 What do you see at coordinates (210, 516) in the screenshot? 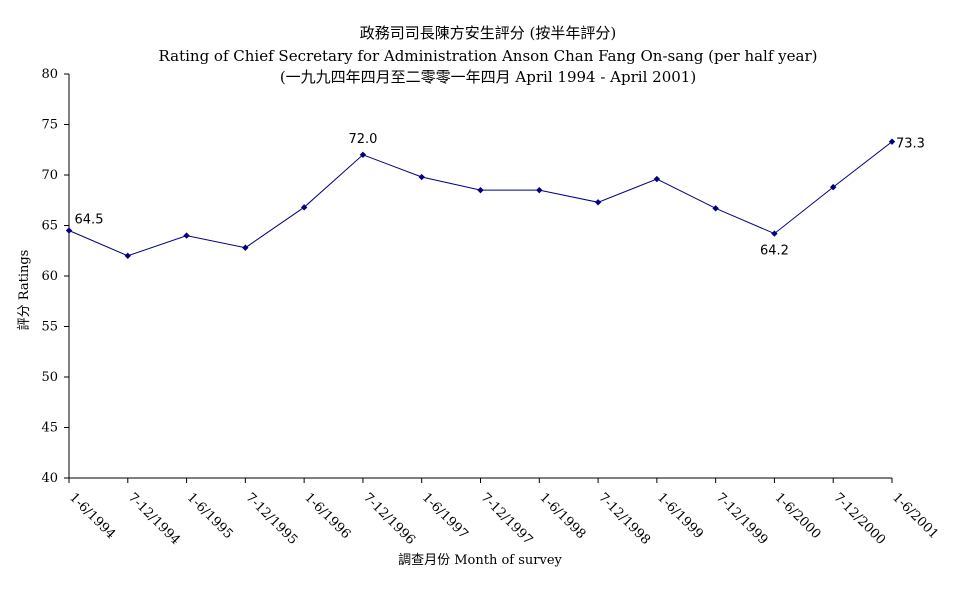
I see `x-tick-label: 1-6/1995` at bounding box center [210, 516].